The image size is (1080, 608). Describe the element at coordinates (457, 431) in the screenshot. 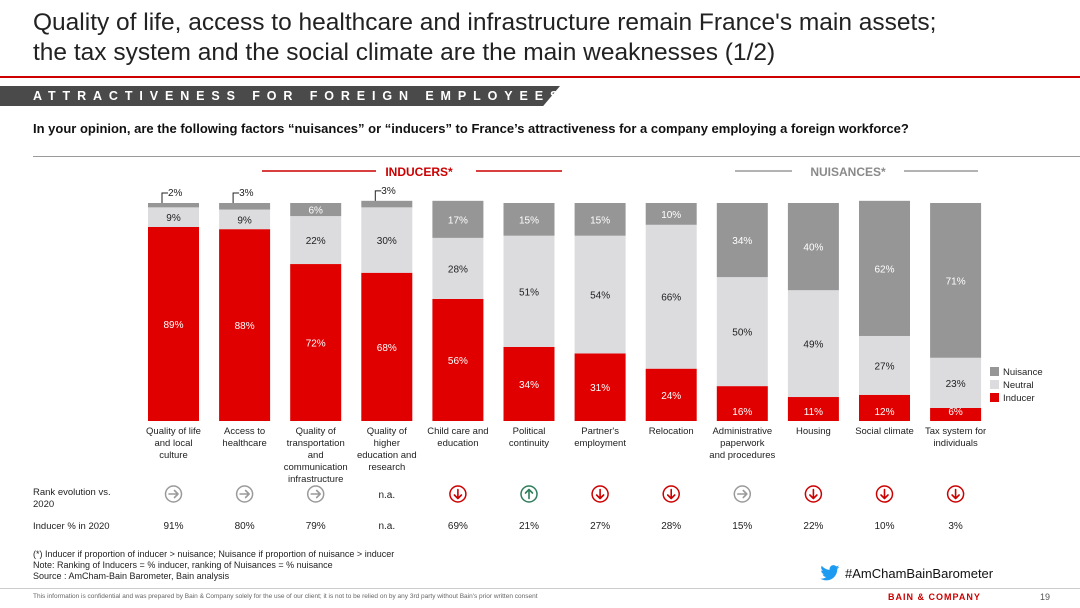

I see `category-label: Child care and` at that location.